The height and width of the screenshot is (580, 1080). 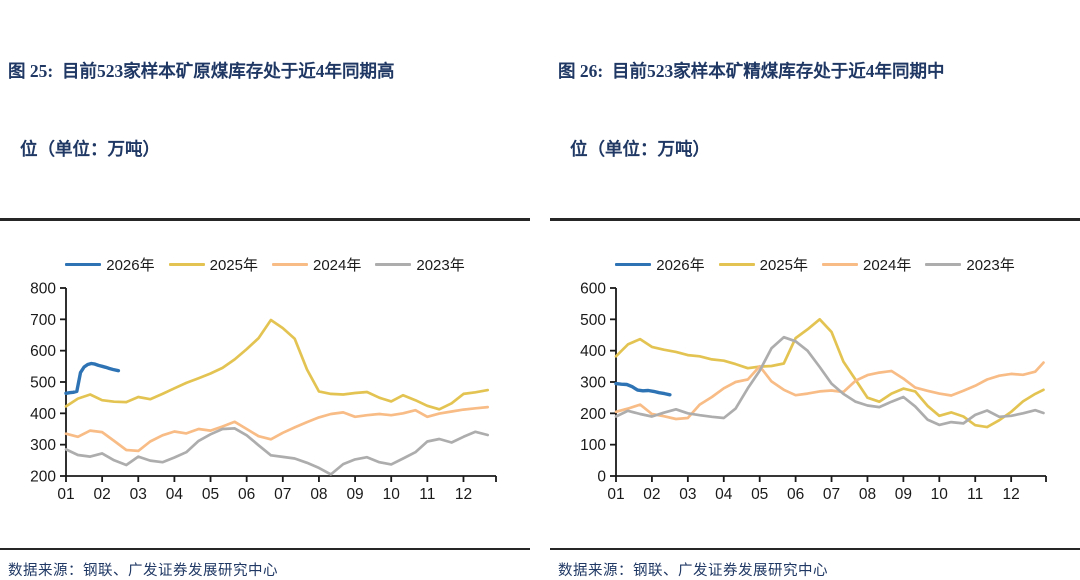 I want to click on figure-25-title-divider, so click(x=265, y=219).